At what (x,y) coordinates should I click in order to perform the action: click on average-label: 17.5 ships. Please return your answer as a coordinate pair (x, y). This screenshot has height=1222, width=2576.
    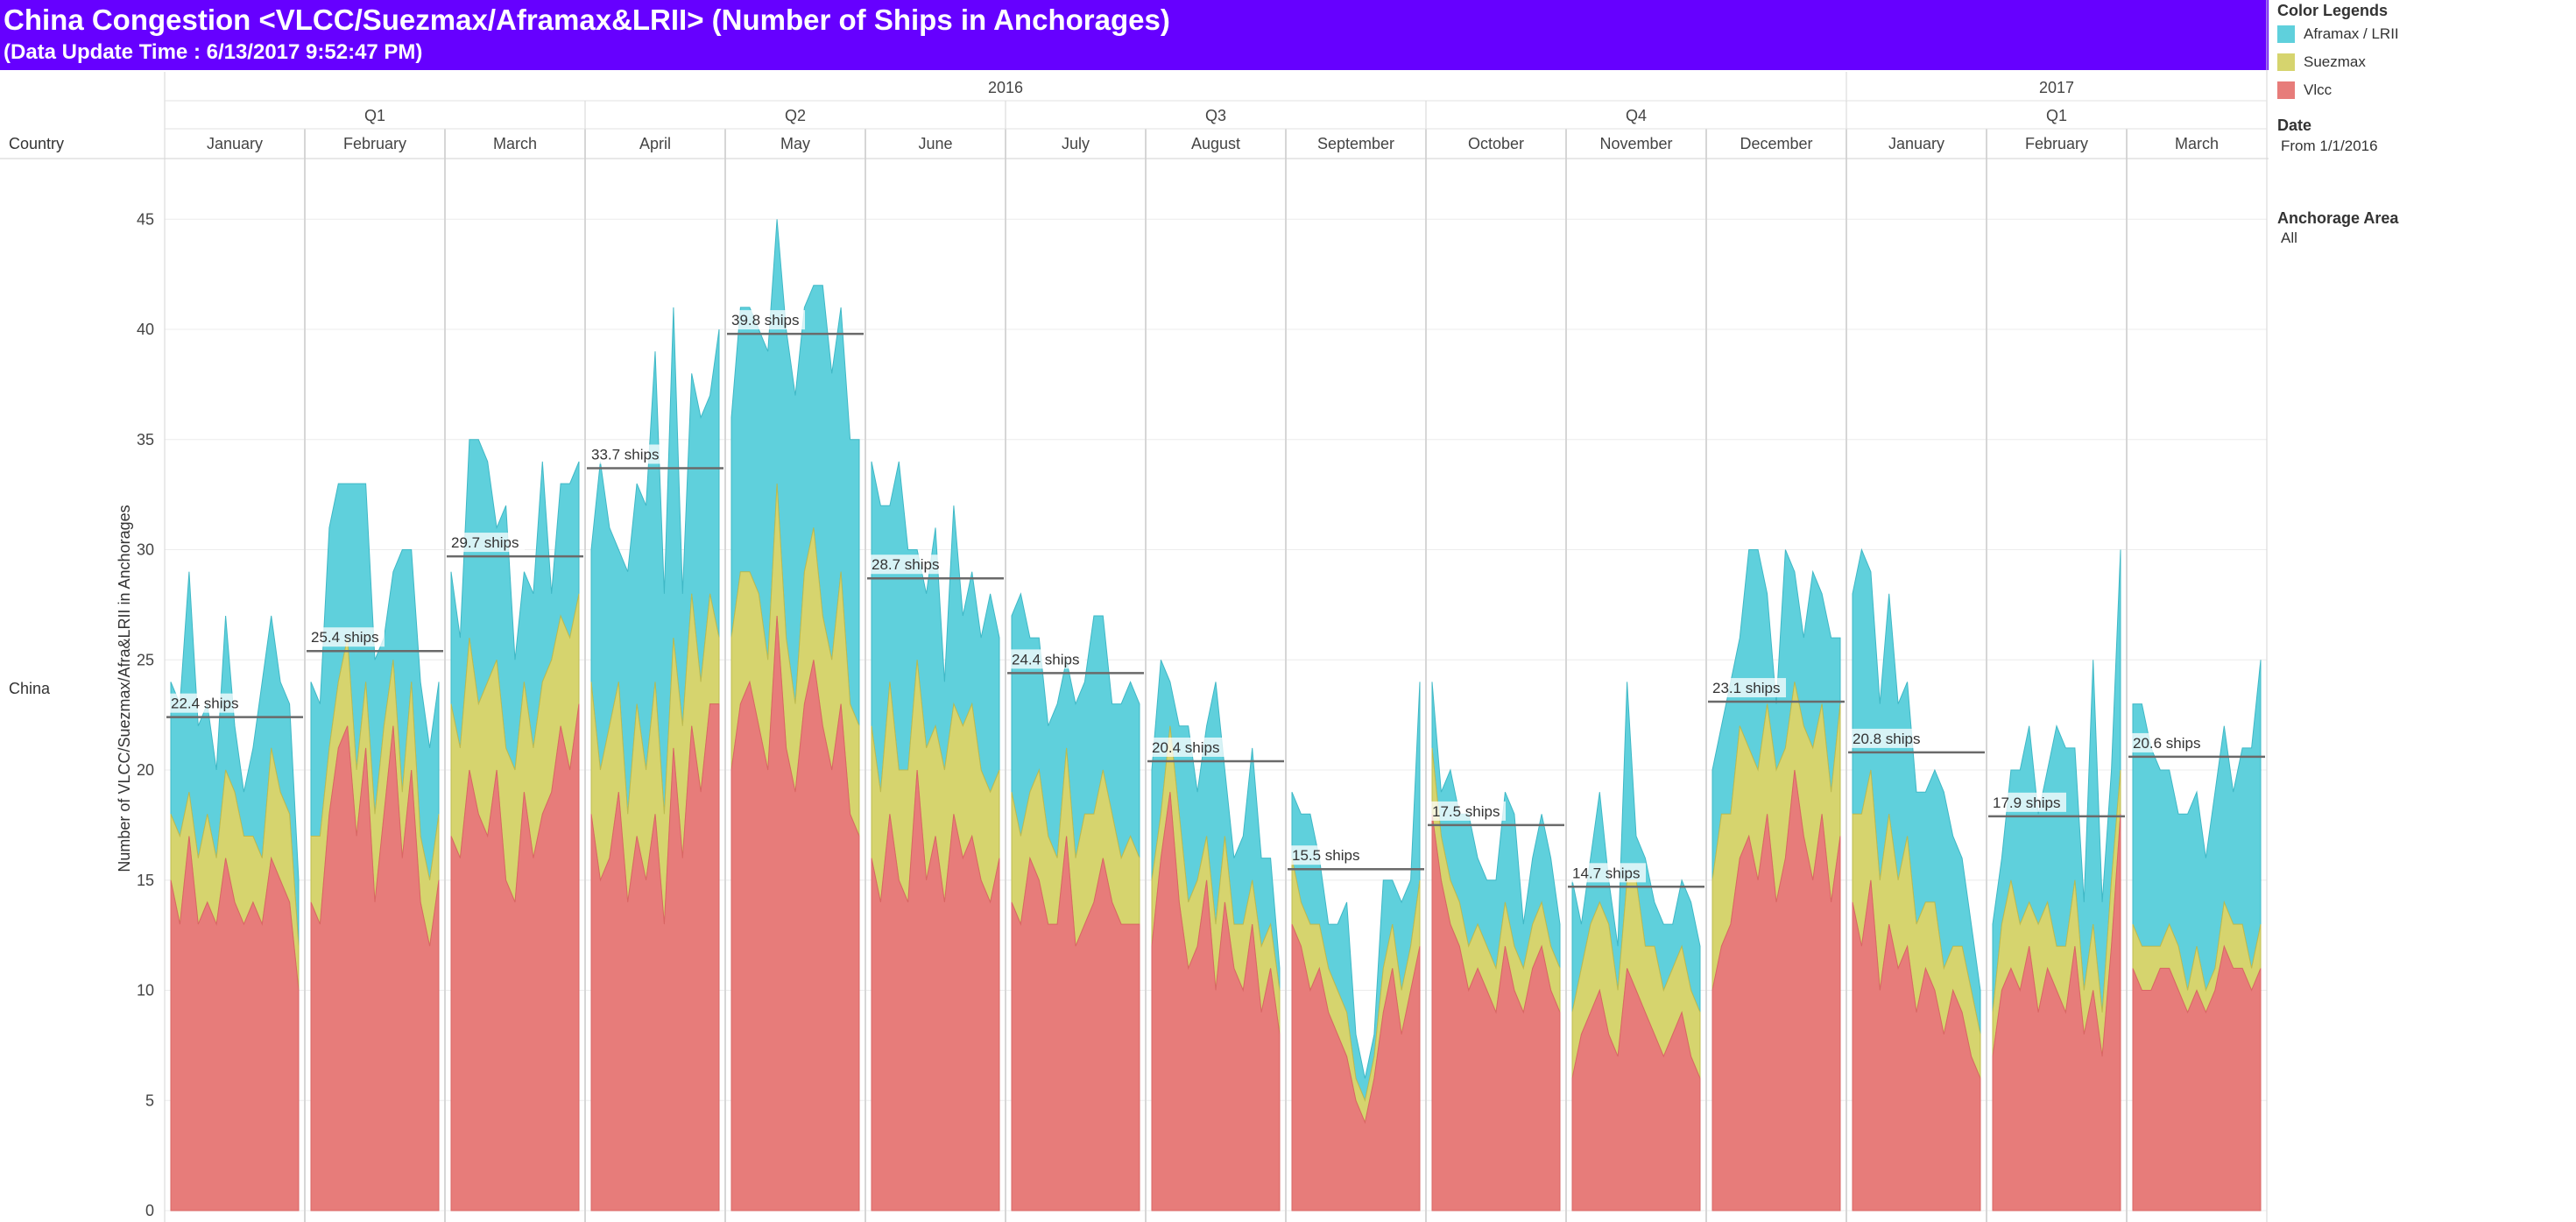
    Looking at the image, I should click on (1466, 811).